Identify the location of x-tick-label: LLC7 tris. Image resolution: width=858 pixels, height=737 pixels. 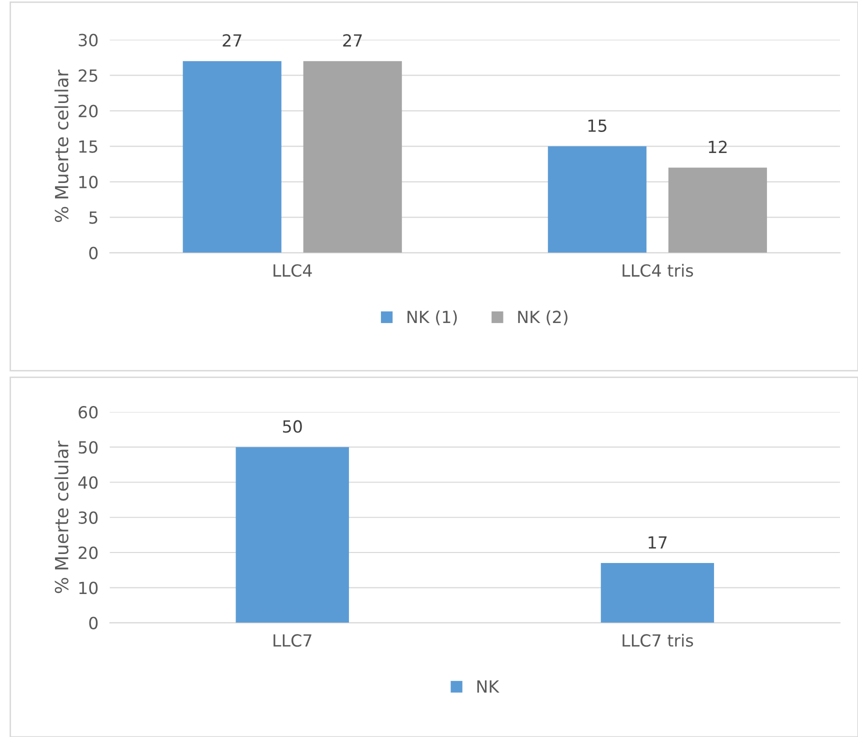
(658, 640).